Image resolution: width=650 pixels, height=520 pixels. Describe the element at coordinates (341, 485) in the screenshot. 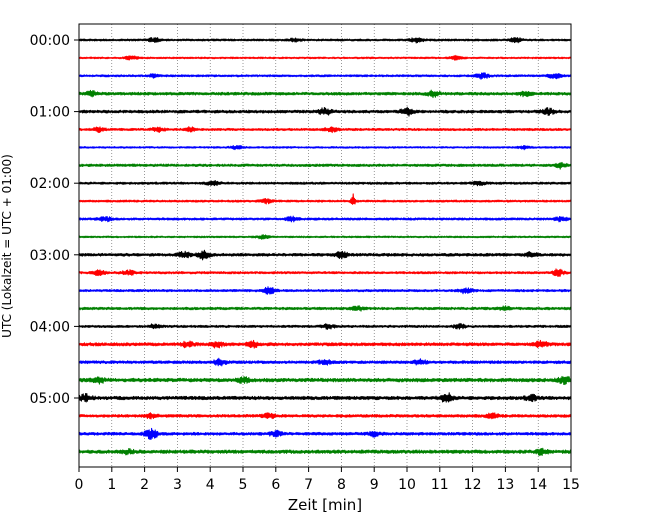

I see `x-tick-label: 8` at that location.